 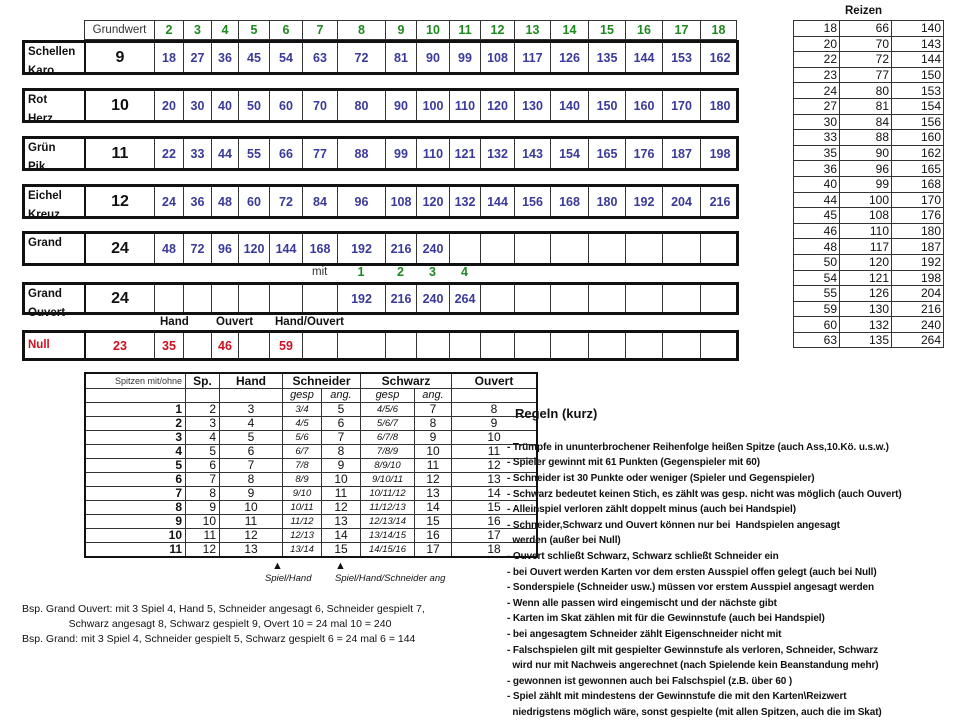 What do you see at coordinates (464, 57) in the screenshot?
I see `game-value: 99` at bounding box center [464, 57].